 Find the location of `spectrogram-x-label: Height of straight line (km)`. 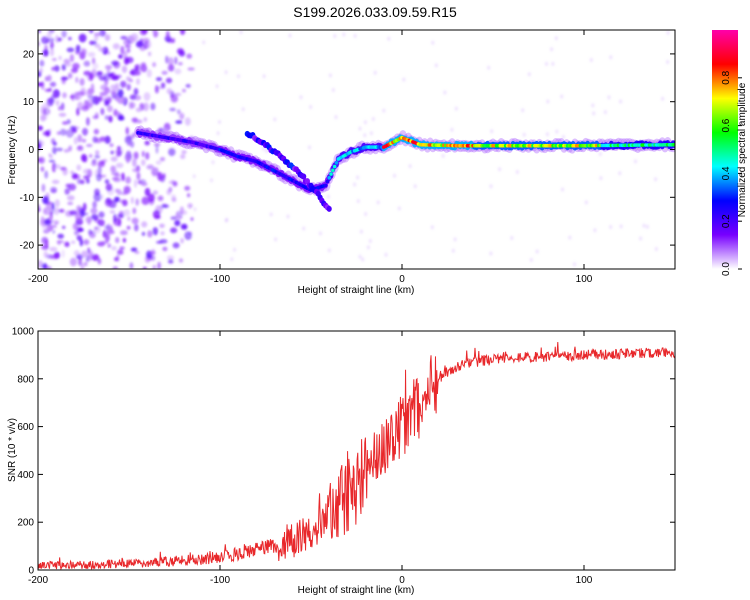

spectrogram-x-label: Height of straight line (km) is located at coordinates (356, 290).